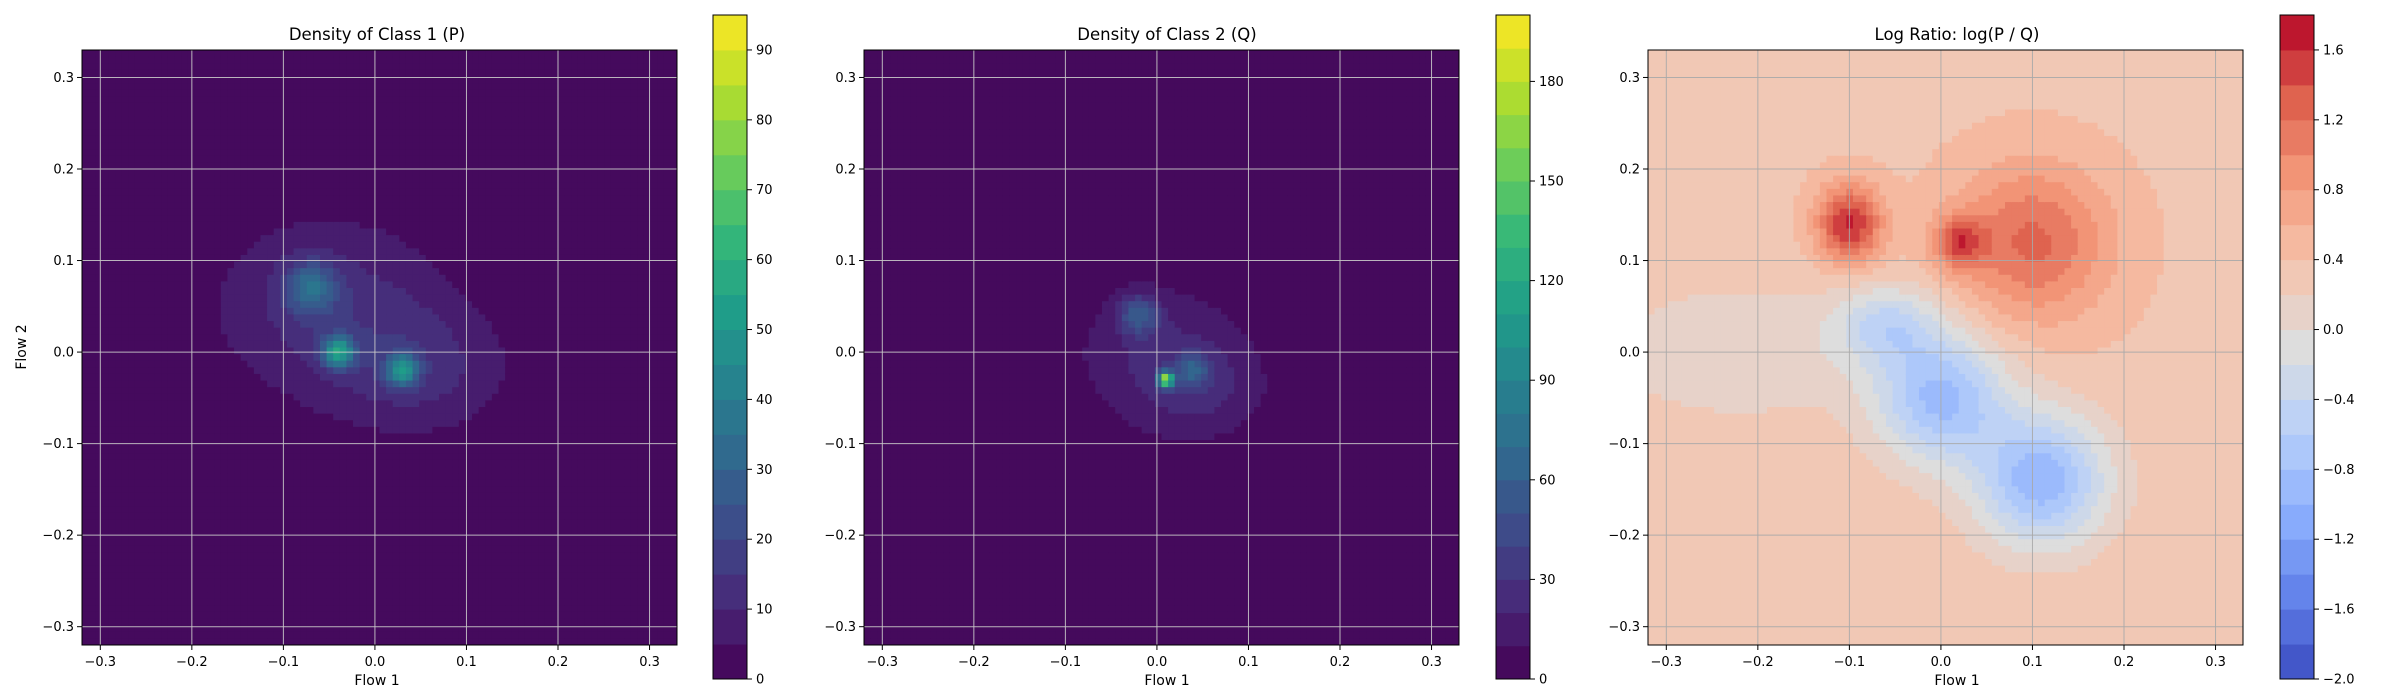  What do you see at coordinates (1551, 82) in the screenshot?
I see `colorbar-tick-label: 180` at bounding box center [1551, 82].